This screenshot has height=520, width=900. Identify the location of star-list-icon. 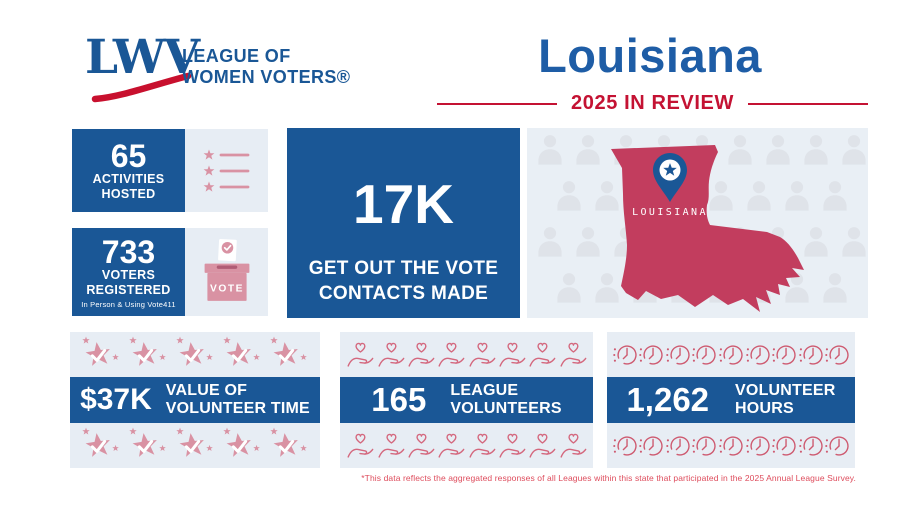
(227, 171).